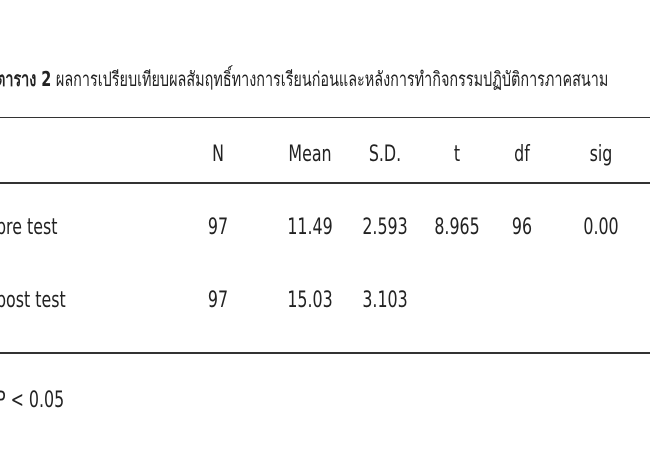 This screenshot has height=450, width=650. What do you see at coordinates (26, 79) in the screenshot?
I see `caption-label: ตาราง 2` at bounding box center [26, 79].